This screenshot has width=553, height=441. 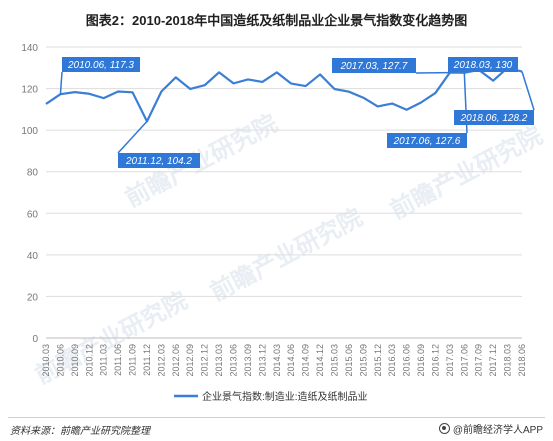 I want to click on callout-label: 2011.12, 104.2, so click(x=158, y=161).